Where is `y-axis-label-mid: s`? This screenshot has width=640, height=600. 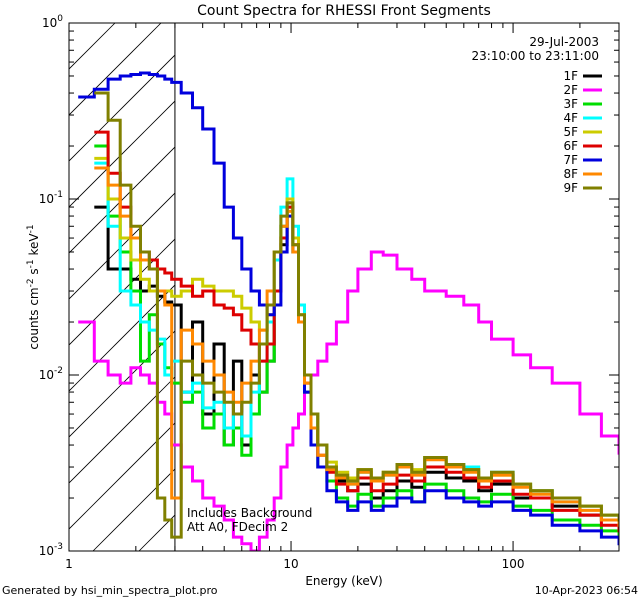
y-axis-label-mid: s is located at coordinates (34, 273).